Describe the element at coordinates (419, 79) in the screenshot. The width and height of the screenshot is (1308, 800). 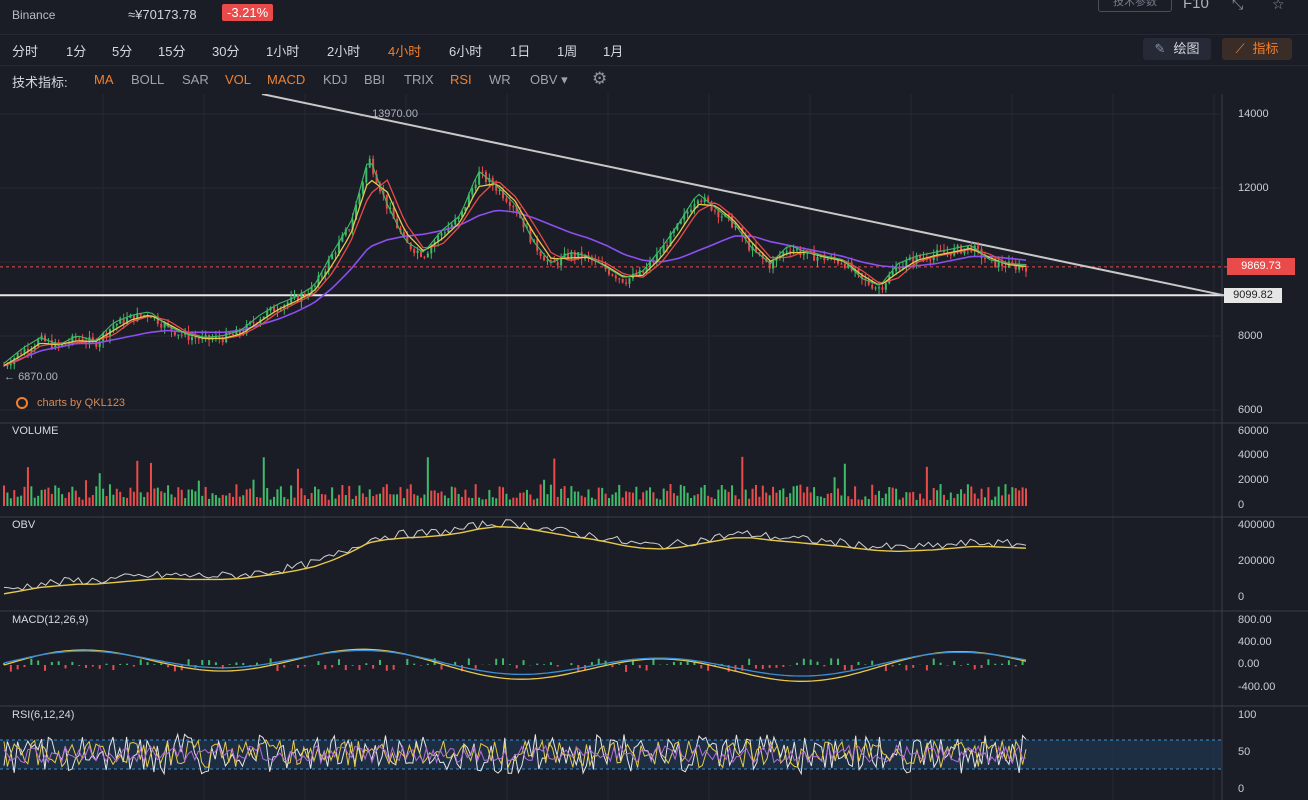
I see `ind-trix: TRIX` at that location.